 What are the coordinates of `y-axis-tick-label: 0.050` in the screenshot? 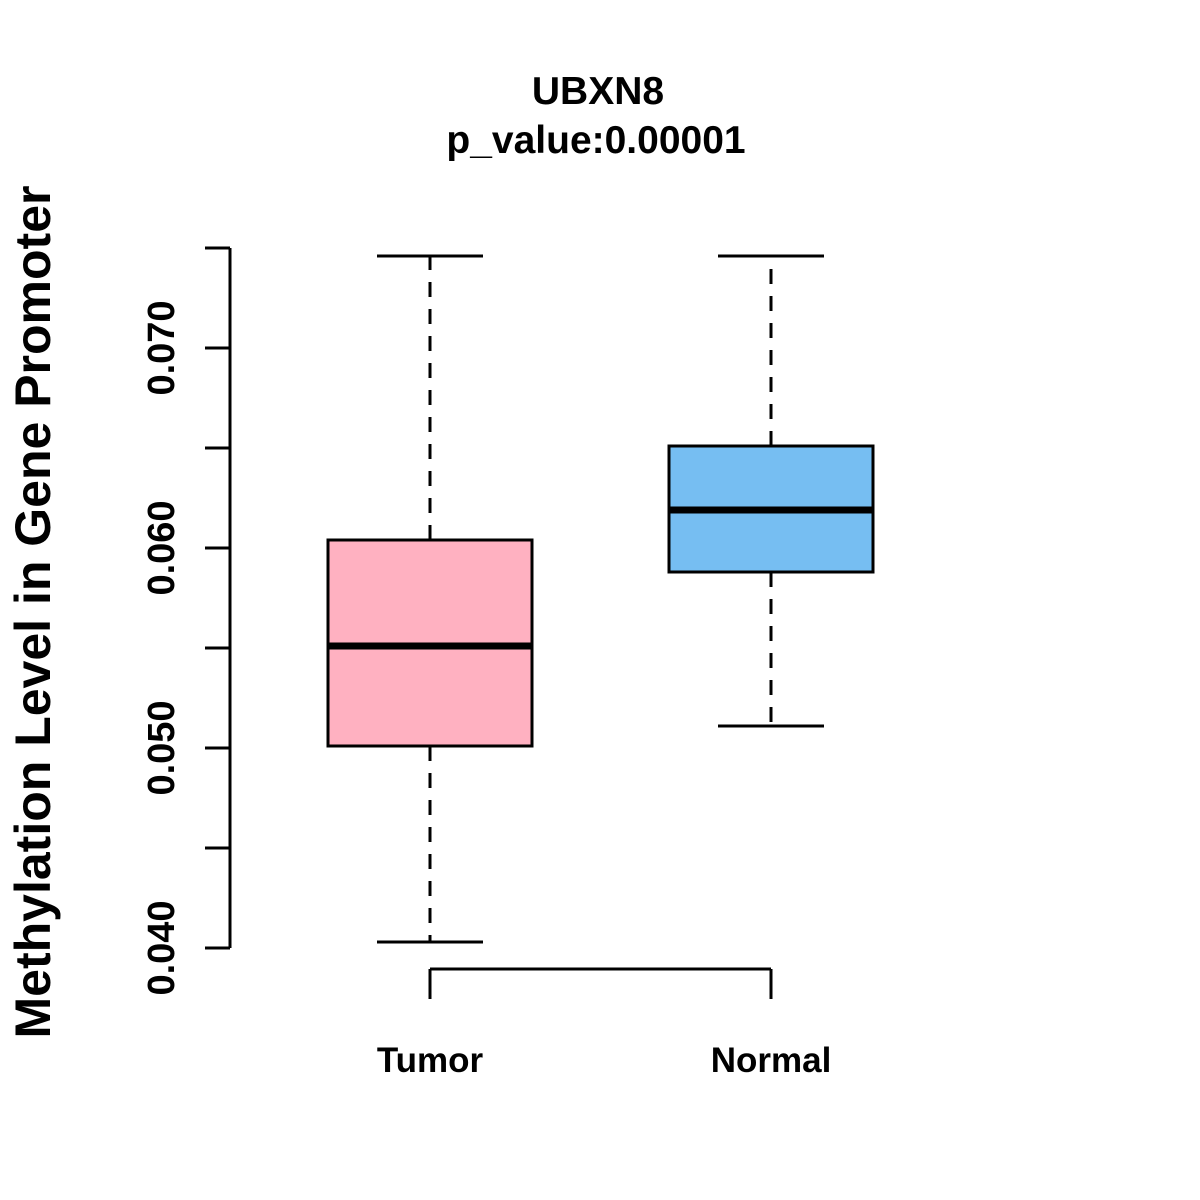 It's located at (162, 747).